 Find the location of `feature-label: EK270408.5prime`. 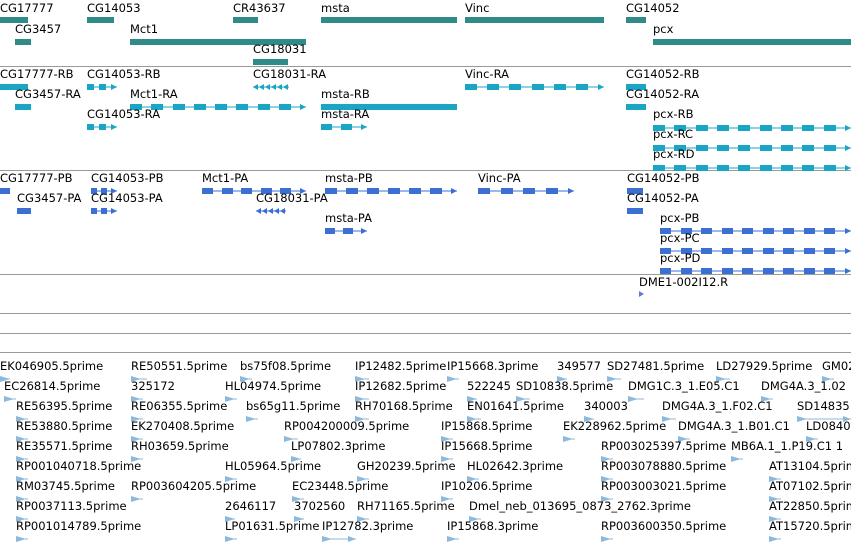

feature-label: EK270408.5prime is located at coordinates (183, 426).